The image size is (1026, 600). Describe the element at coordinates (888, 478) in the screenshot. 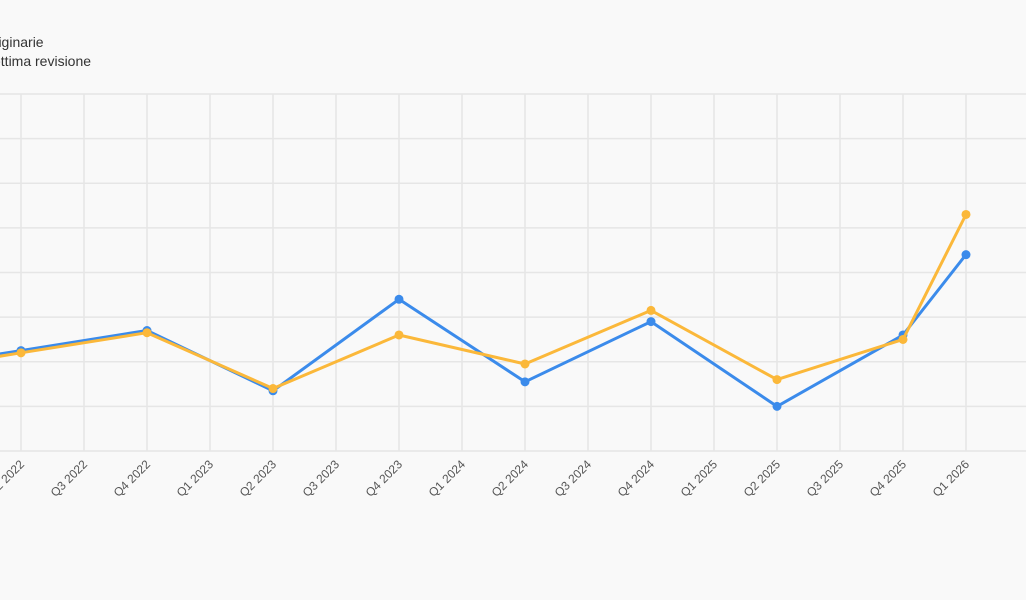

I see `x-tick-label: Q4 2025` at that location.